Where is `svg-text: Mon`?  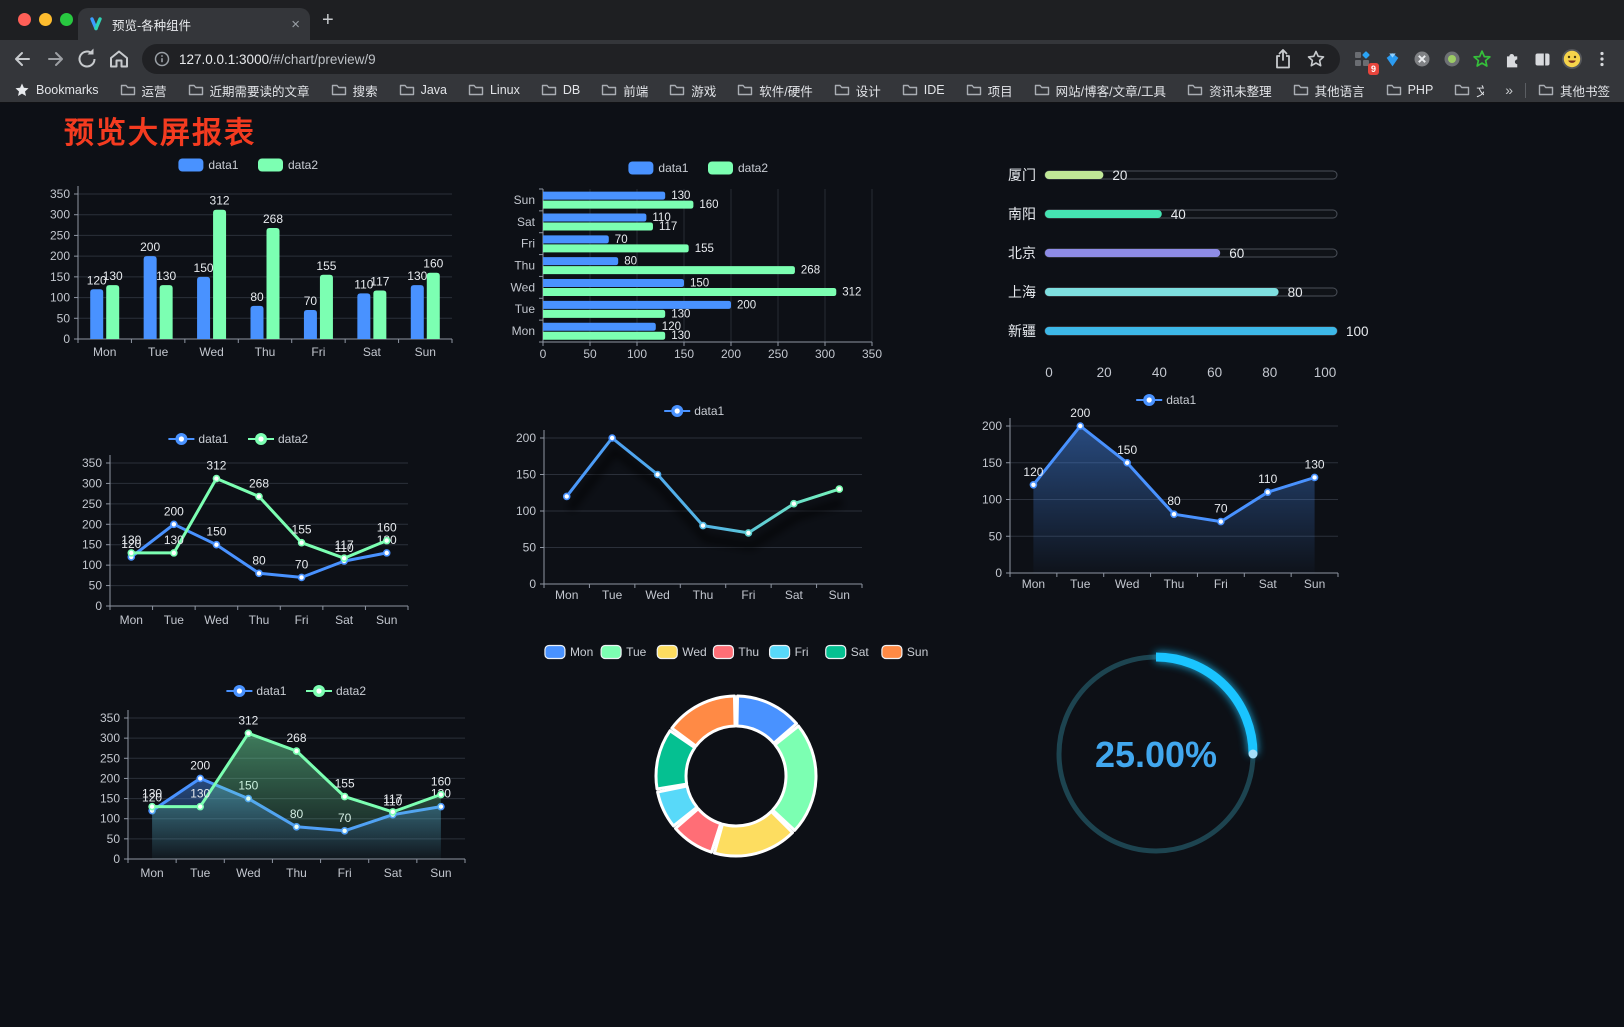 svg-text: Mon is located at coordinates (131, 620).